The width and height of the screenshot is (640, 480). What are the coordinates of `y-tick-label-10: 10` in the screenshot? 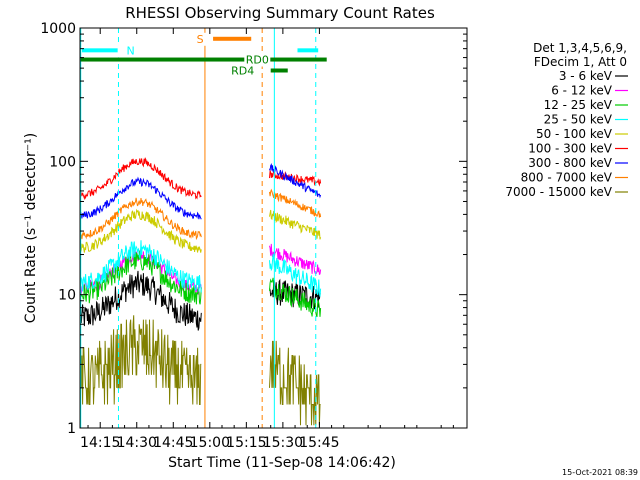 It's located at (67, 296).